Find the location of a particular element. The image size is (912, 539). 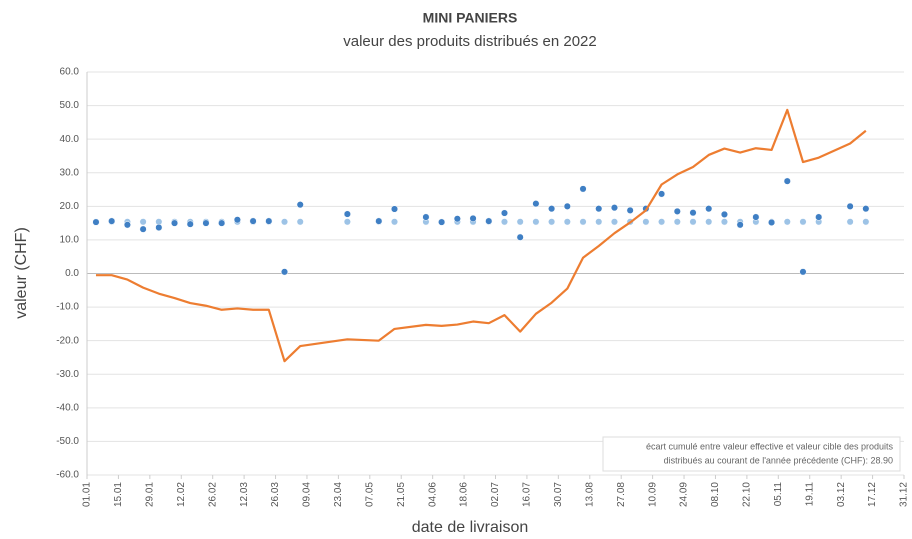

x-tick-label: 27.08 is located at coordinates (621, 494).